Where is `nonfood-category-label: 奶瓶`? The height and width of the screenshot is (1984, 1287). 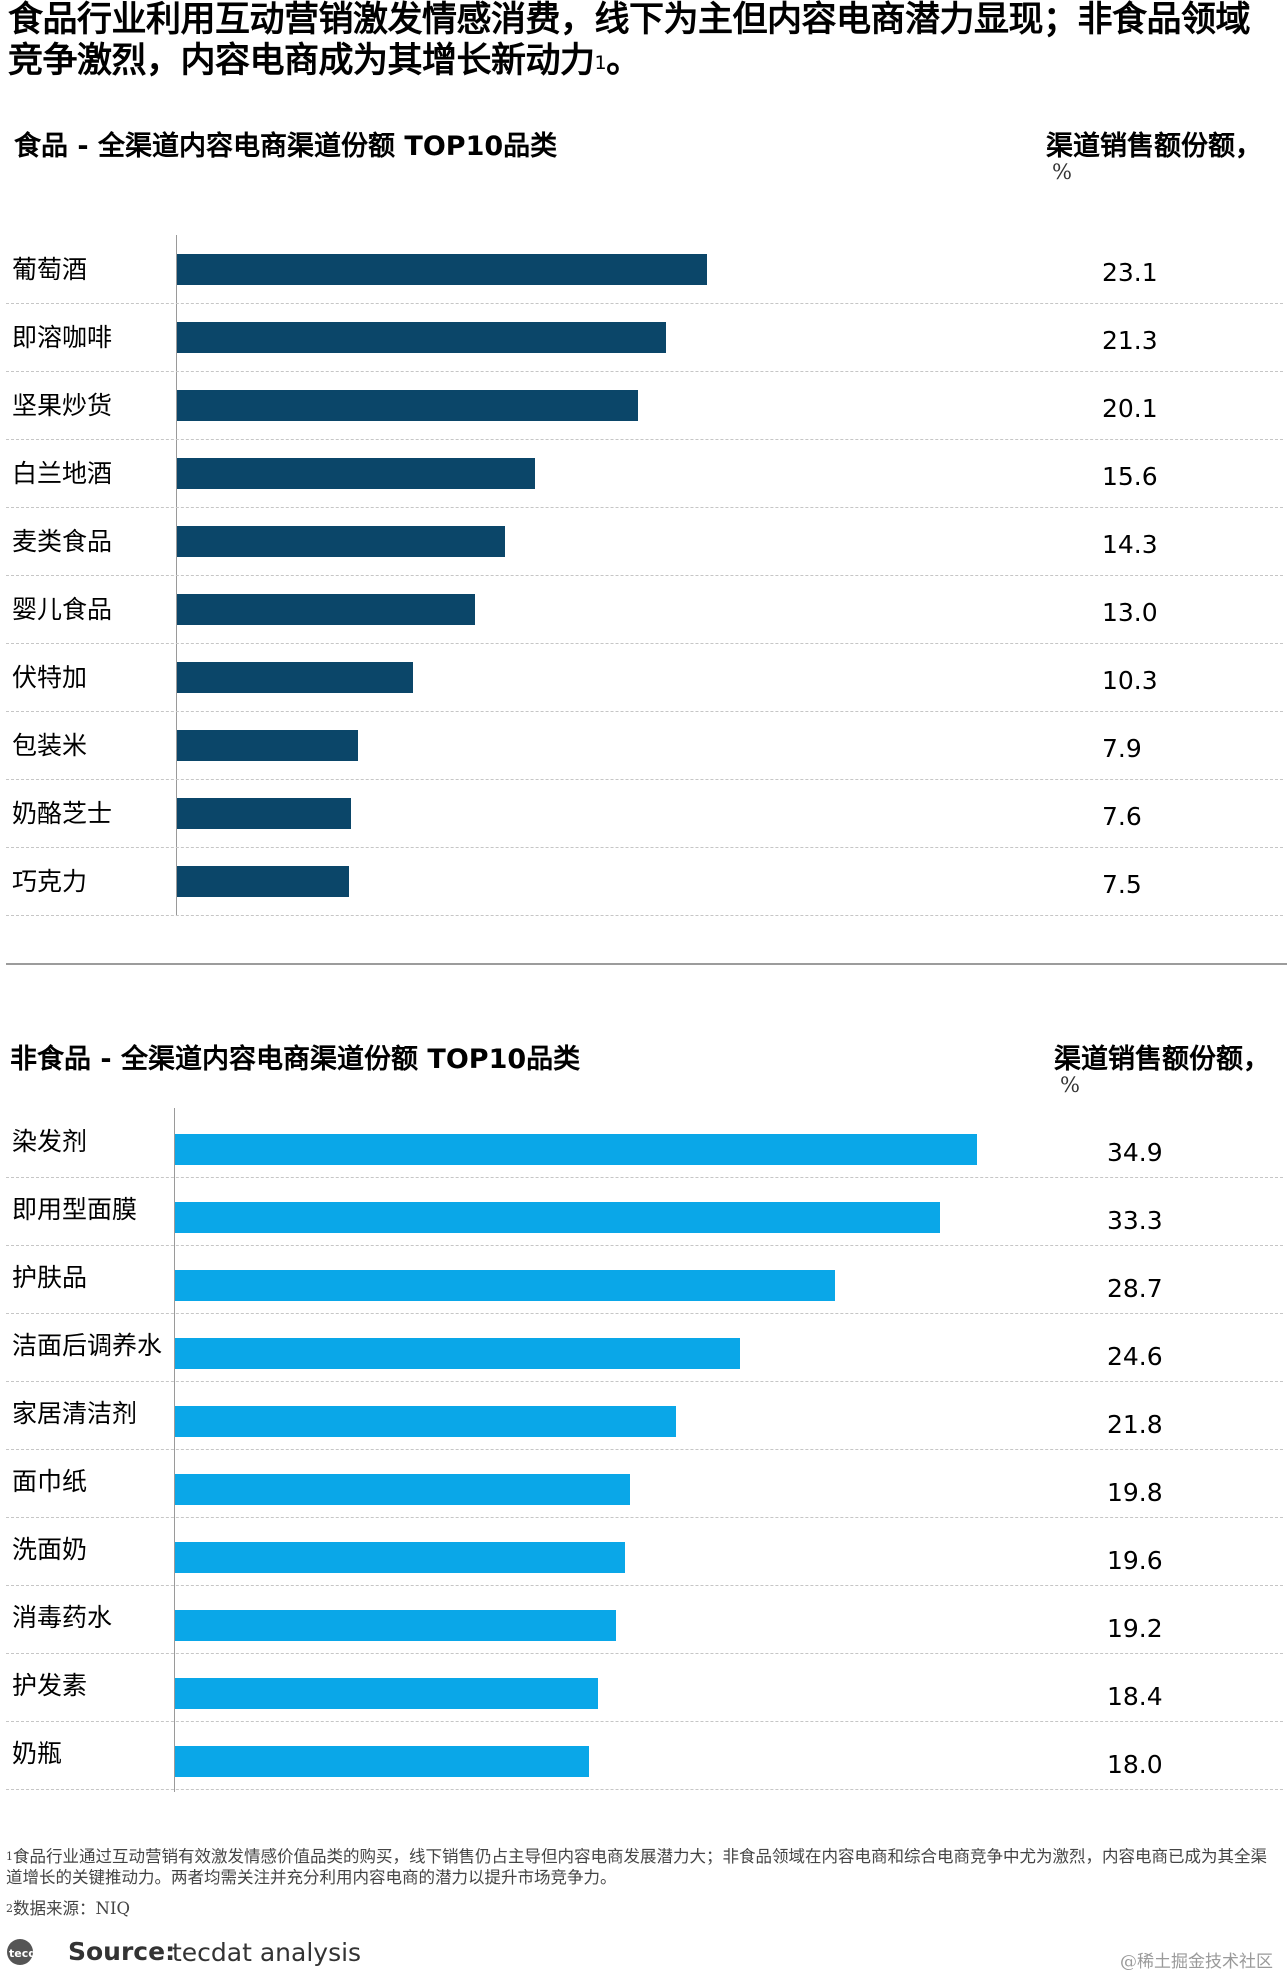
nonfood-category-label: 奶瓶 is located at coordinates (37, 1753).